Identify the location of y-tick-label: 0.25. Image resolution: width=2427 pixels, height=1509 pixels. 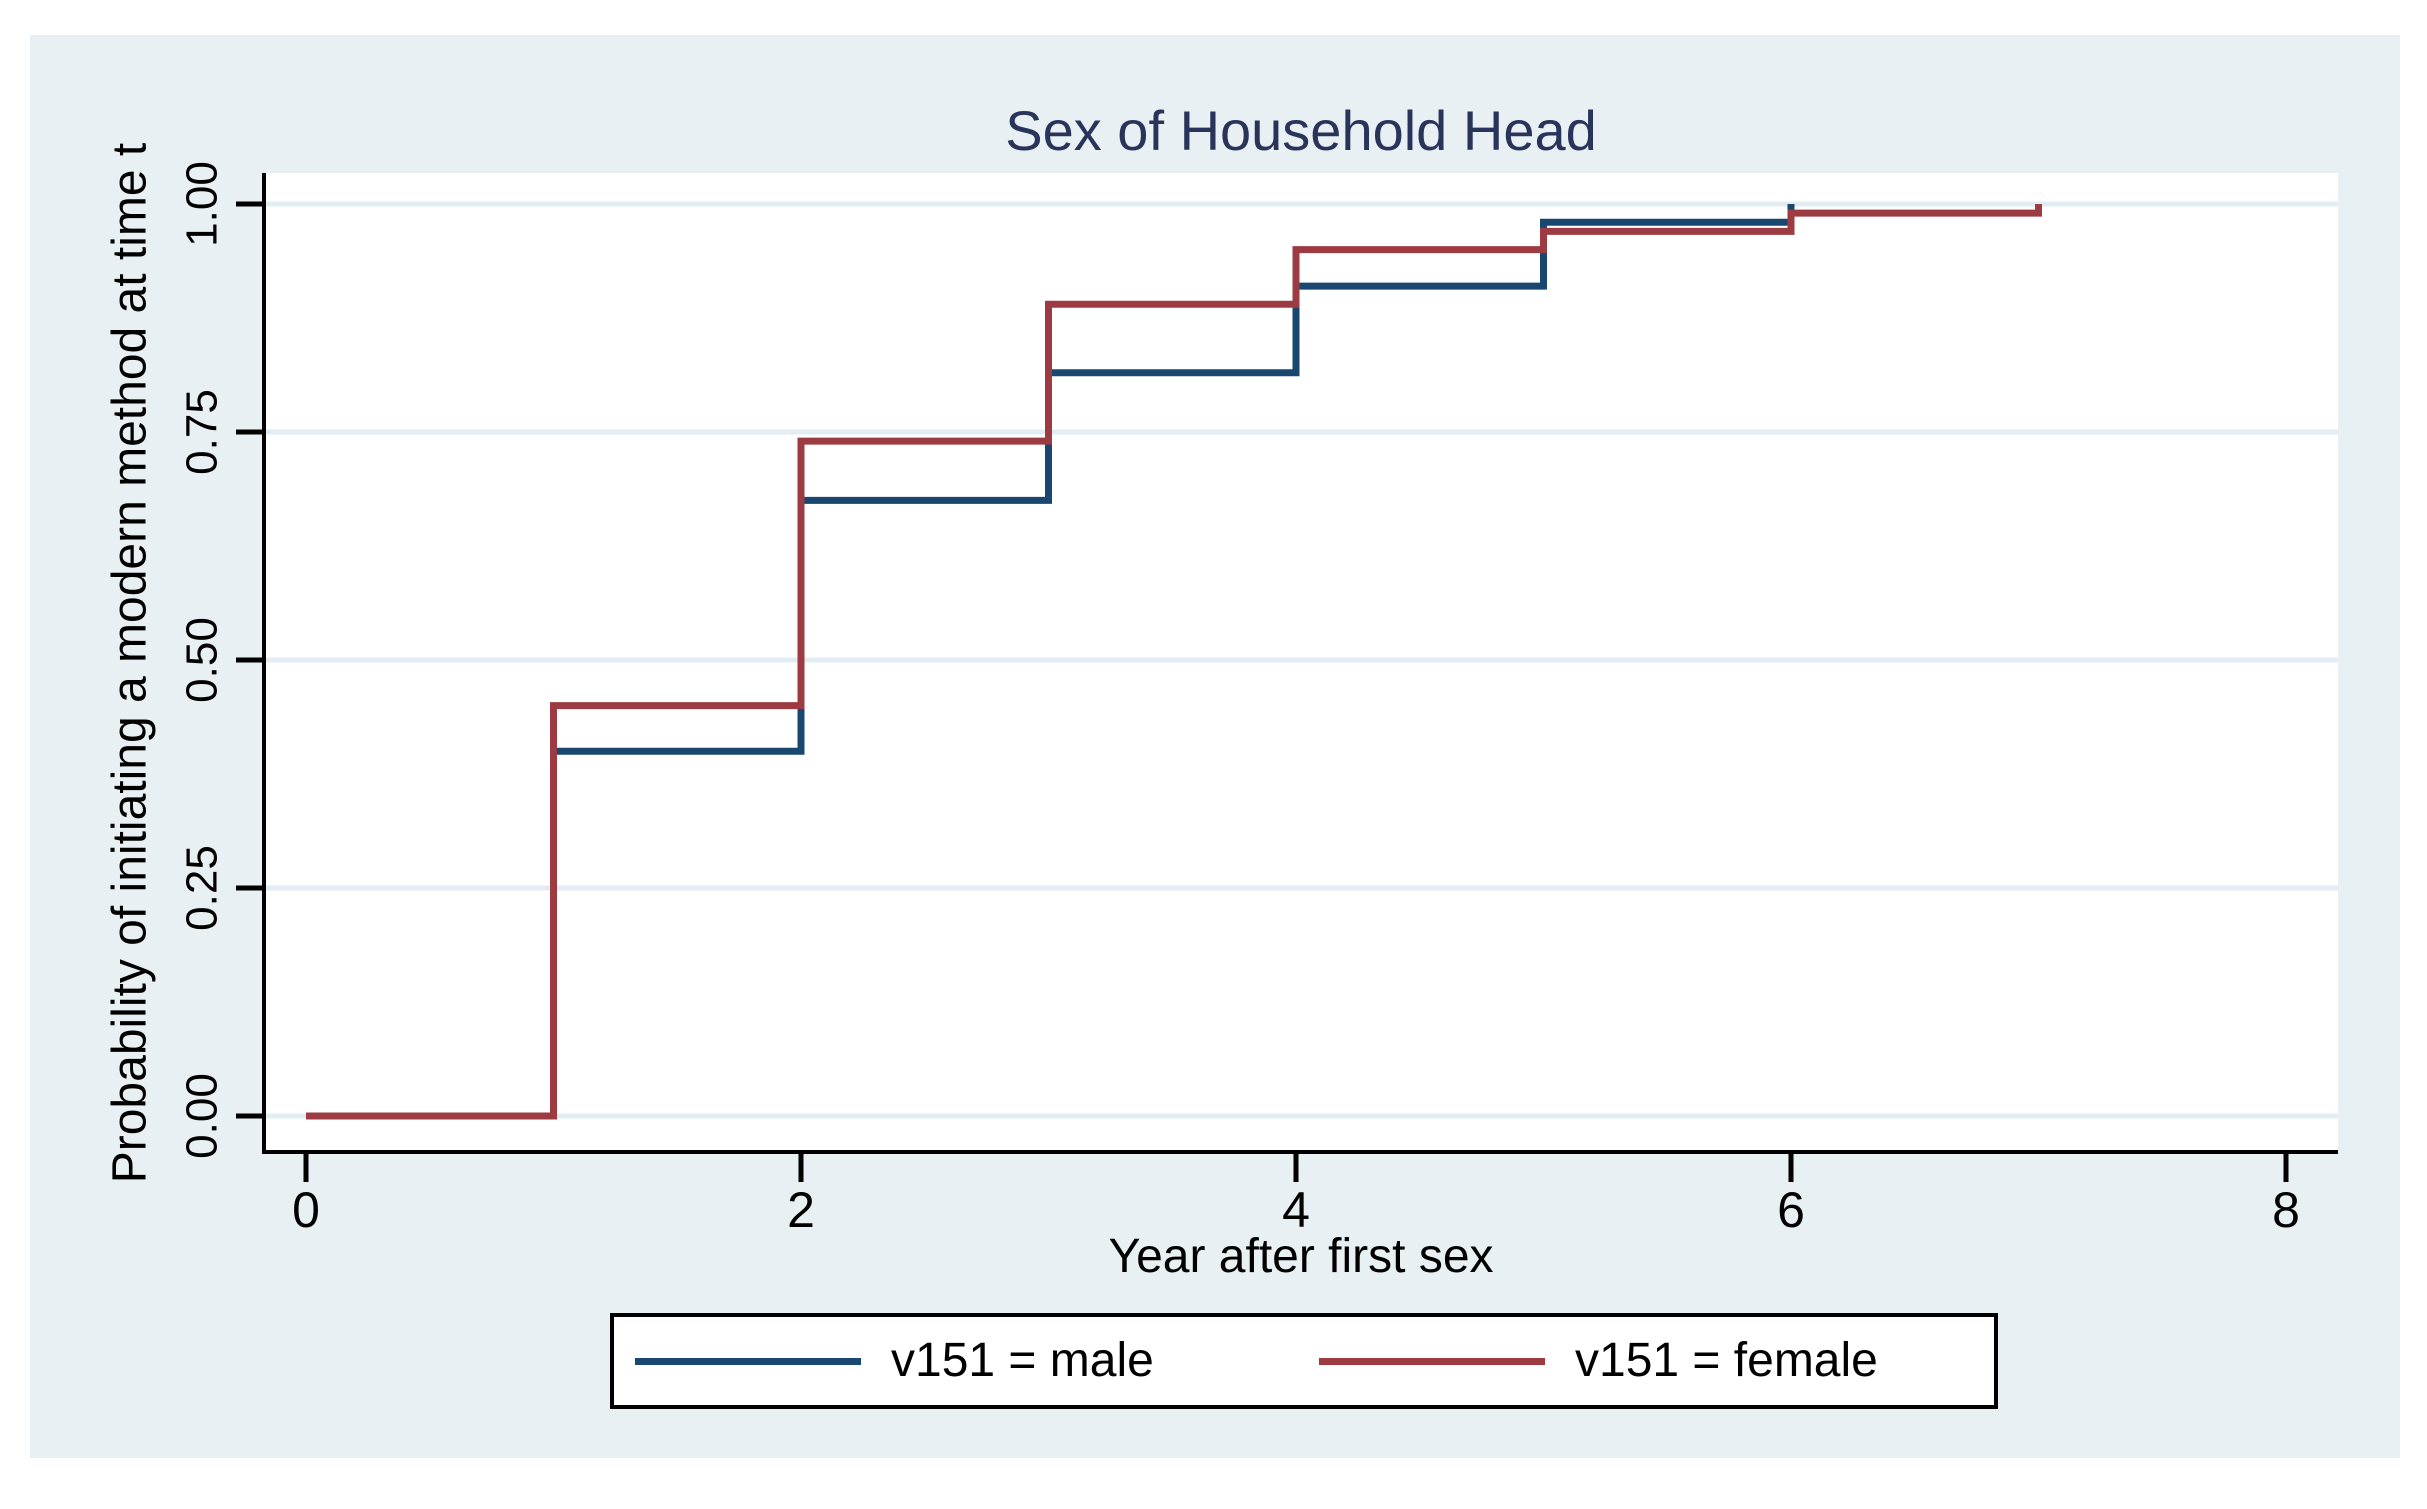
(202, 888).